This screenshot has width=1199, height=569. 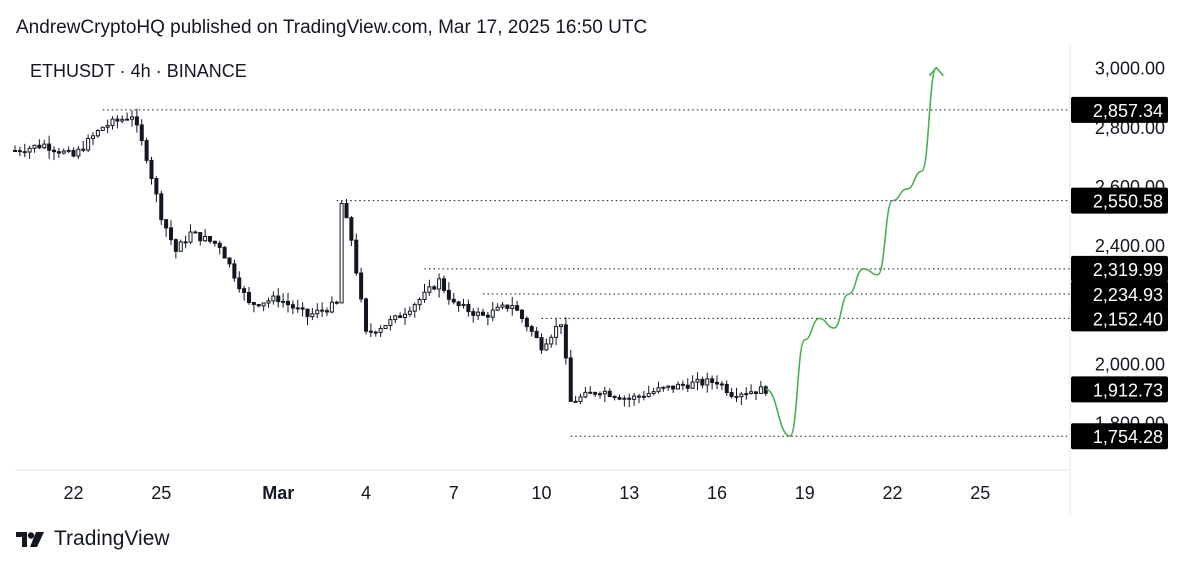 I want to click on price-label: 2,857.34, so click(x=1119, y=109).